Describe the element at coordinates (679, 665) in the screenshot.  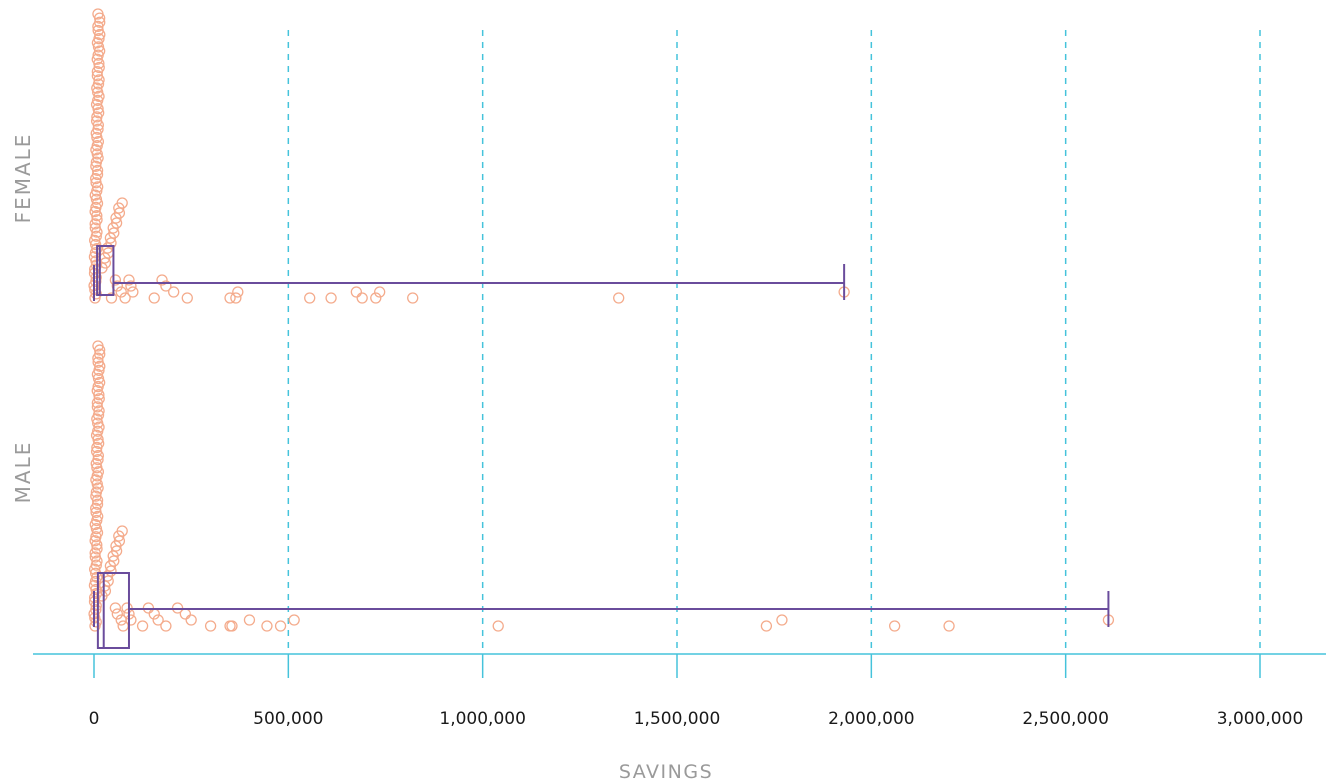
I see `x-axis` at that location.